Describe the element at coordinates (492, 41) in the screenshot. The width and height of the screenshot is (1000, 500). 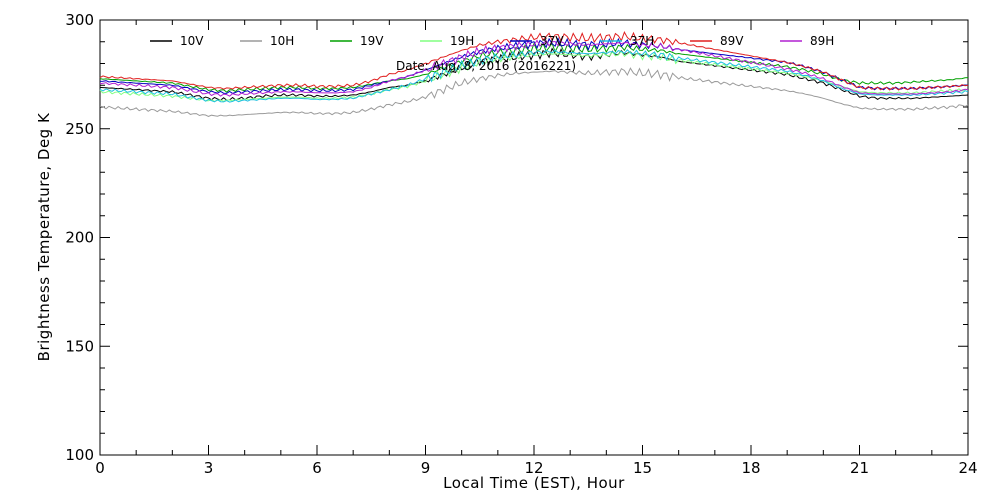
I see `legend: 10V 10H 19V 19H 37V 37H 89V 89H` at that location.